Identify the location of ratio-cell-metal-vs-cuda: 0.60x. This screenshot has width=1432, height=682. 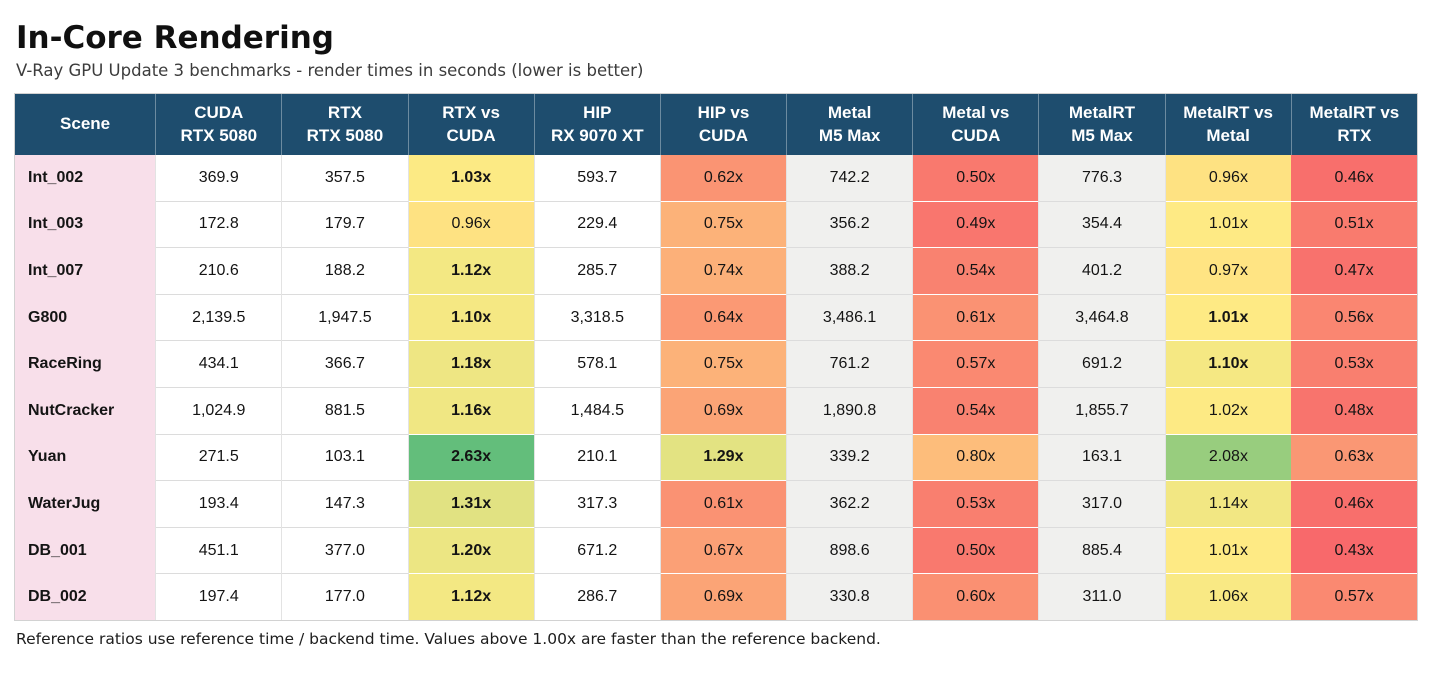
(975, 596).